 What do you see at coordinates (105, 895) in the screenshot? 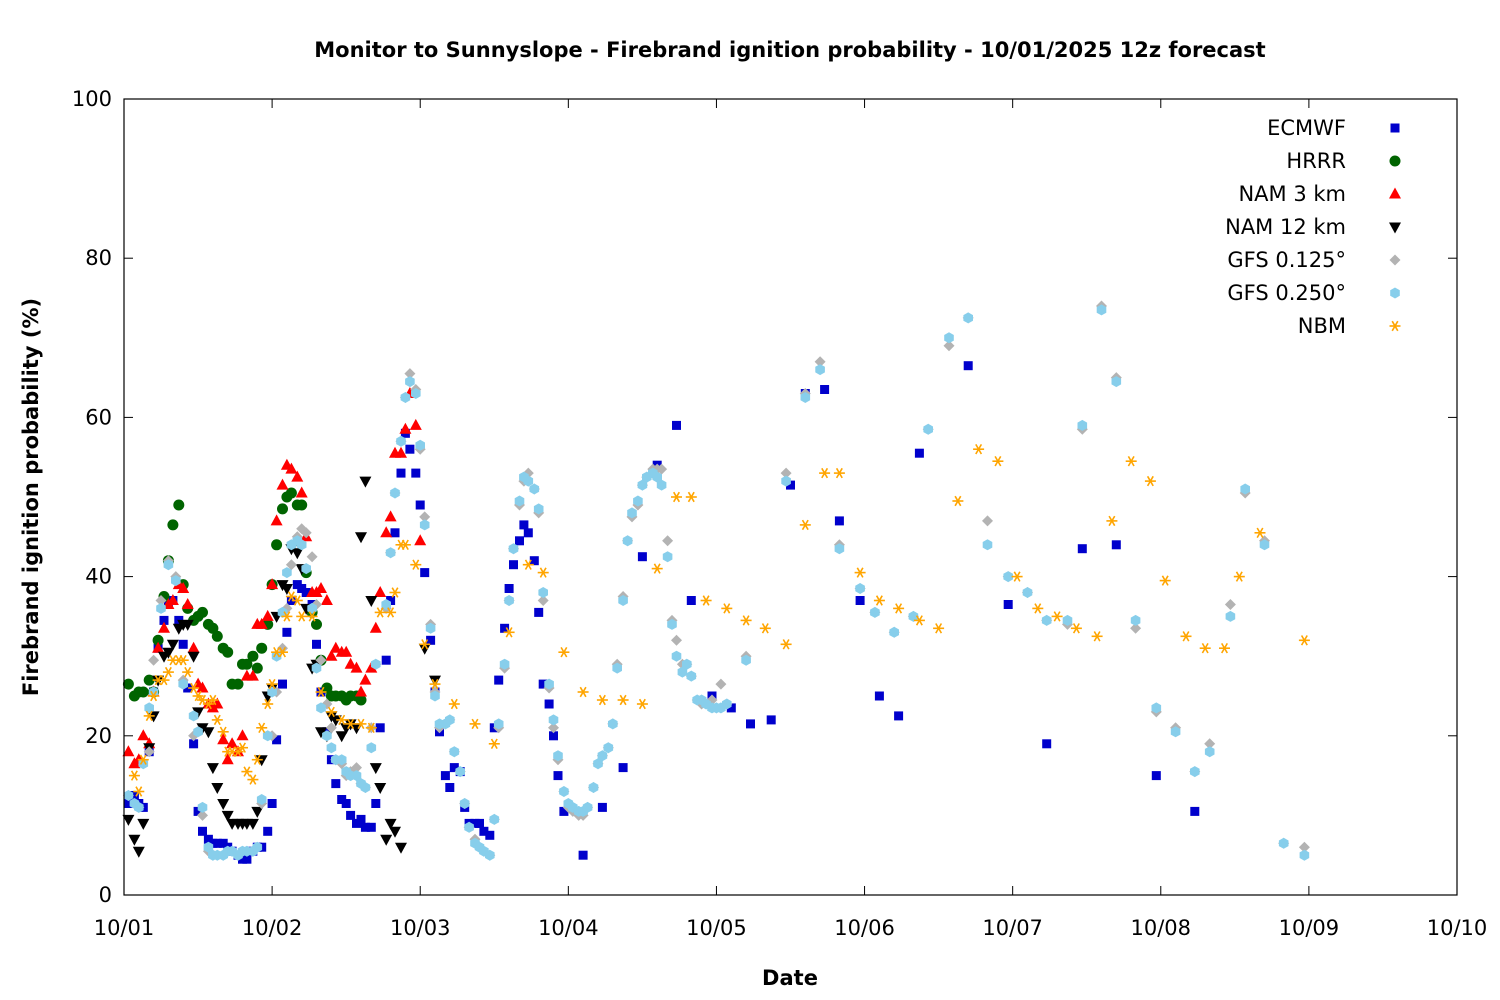
I see `y-tick-label: 0` at bounding box center [105, 895].